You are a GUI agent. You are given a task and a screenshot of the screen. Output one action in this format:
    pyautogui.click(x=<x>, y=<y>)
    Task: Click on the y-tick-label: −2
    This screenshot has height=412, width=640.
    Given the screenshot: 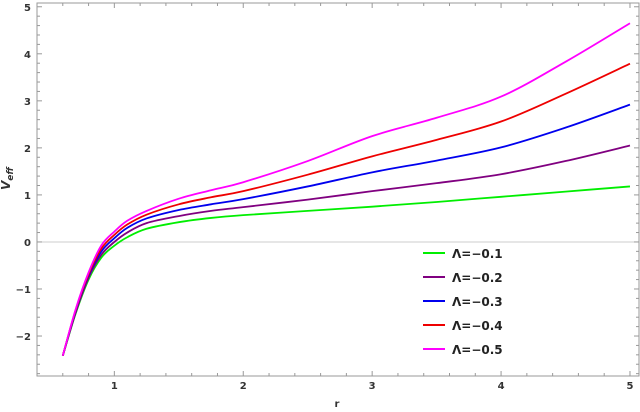 What is the action you would take?
    pyautogui.click(x=23, y=337)
    